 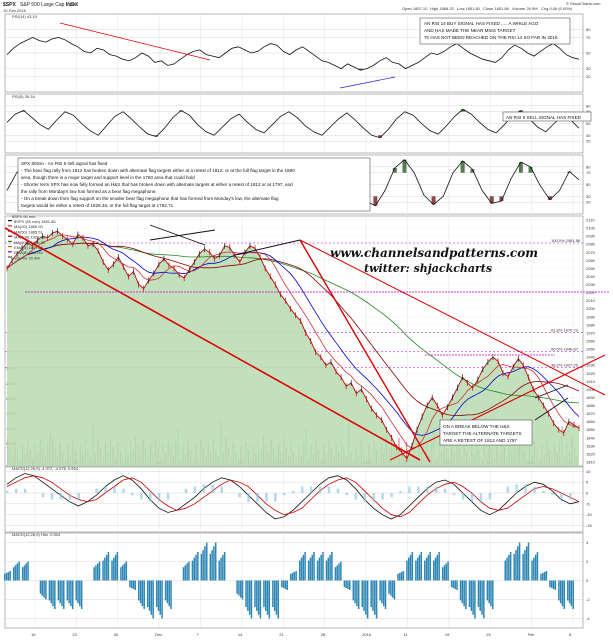 I want to click on level-label: 70, so click(x=588, y=111).